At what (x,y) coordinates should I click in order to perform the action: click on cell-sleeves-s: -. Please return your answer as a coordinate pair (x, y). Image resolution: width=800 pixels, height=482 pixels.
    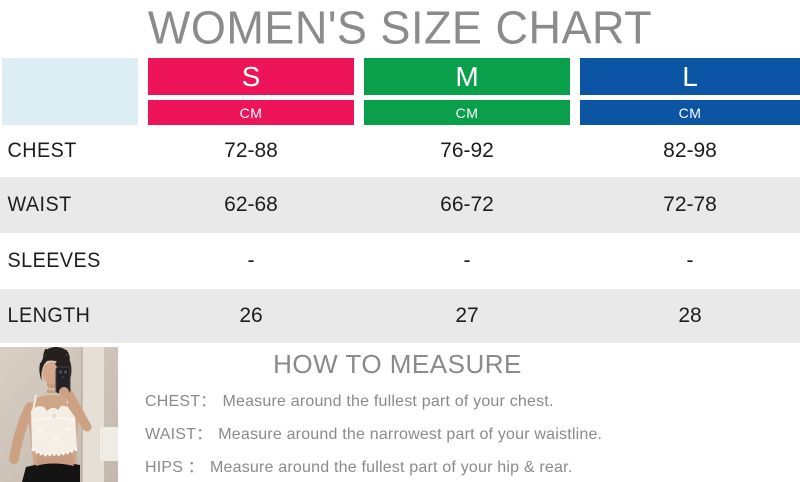
    Looking at the image, I should click on (251, 260).